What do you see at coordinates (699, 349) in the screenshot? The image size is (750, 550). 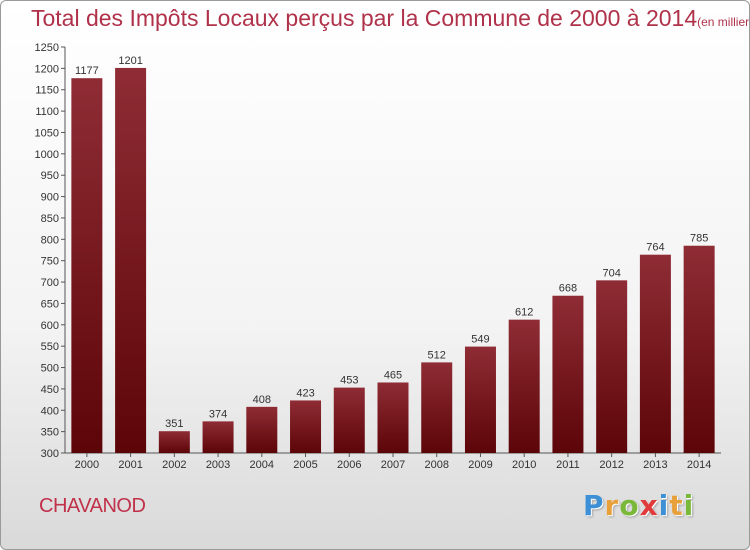 I see `bar-2014` at bounding box center [699, 349].